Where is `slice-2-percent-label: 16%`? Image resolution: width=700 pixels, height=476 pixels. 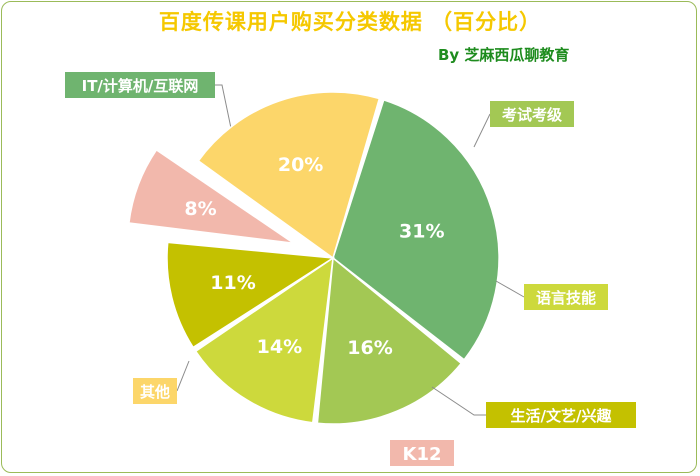
slice-2-percent-label: 16% is located at coordinates (369, 348).